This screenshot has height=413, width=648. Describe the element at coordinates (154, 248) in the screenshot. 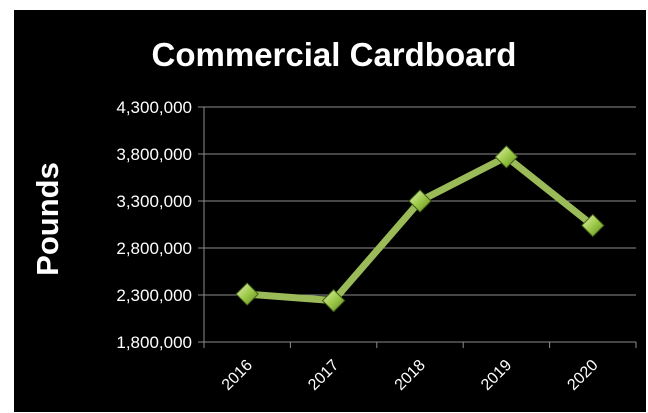

I see `y-tick-label: 2,800,000` at that location.